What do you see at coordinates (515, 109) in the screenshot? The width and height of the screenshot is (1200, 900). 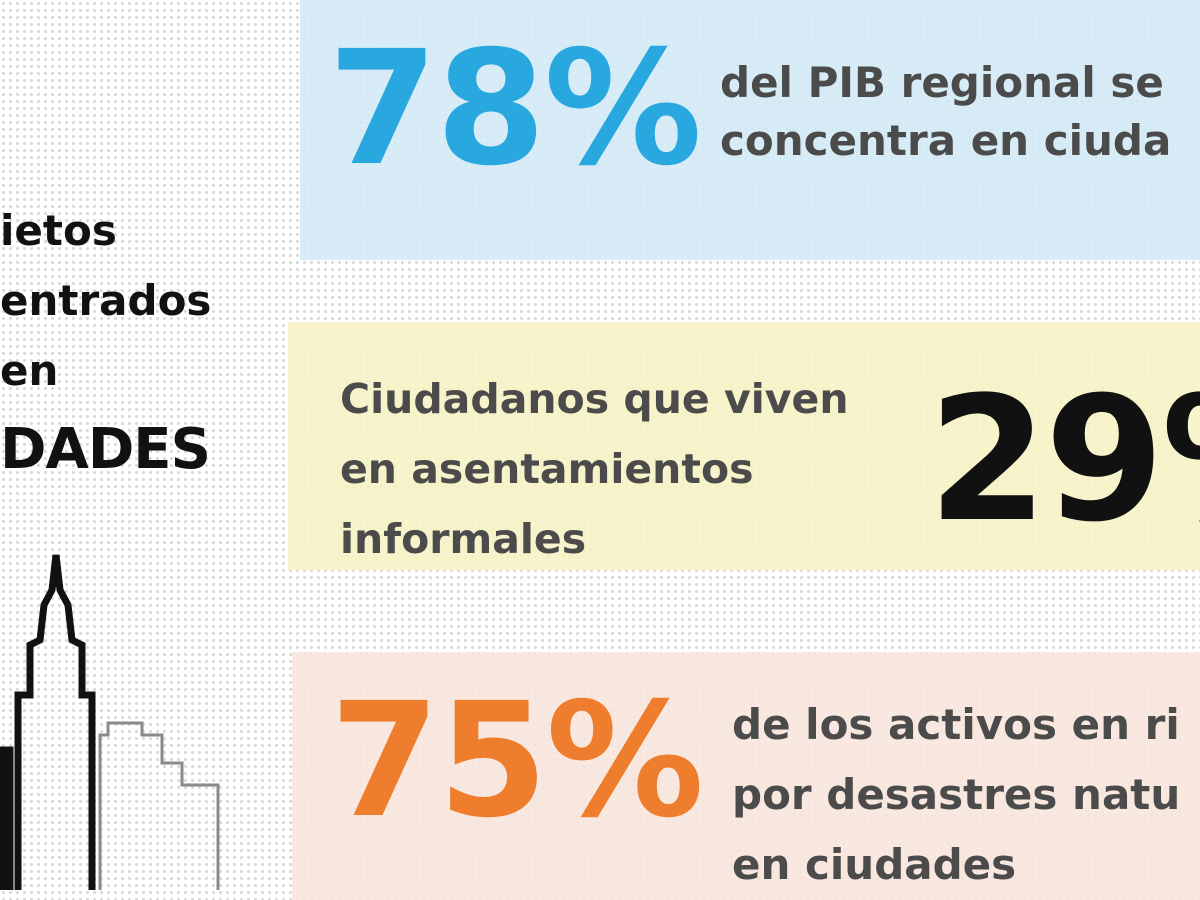 I see `stat-value-gdp: 78%` at bounding box center [515, 109].